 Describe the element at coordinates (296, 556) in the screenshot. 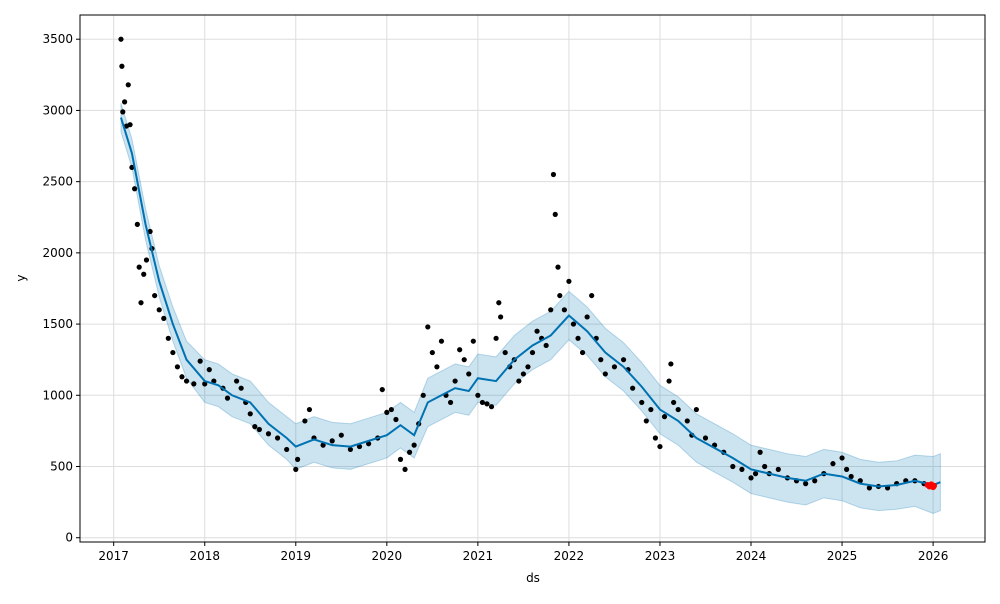

I see `x-tick-label: 2019` at that location.